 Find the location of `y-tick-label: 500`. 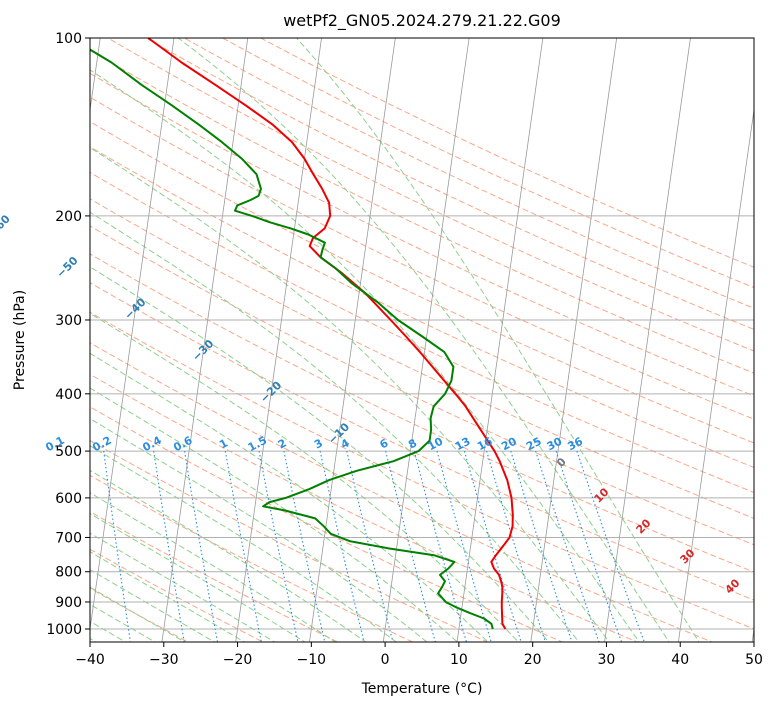

y-tick-label: 500 is located at coordinates (68, 452).